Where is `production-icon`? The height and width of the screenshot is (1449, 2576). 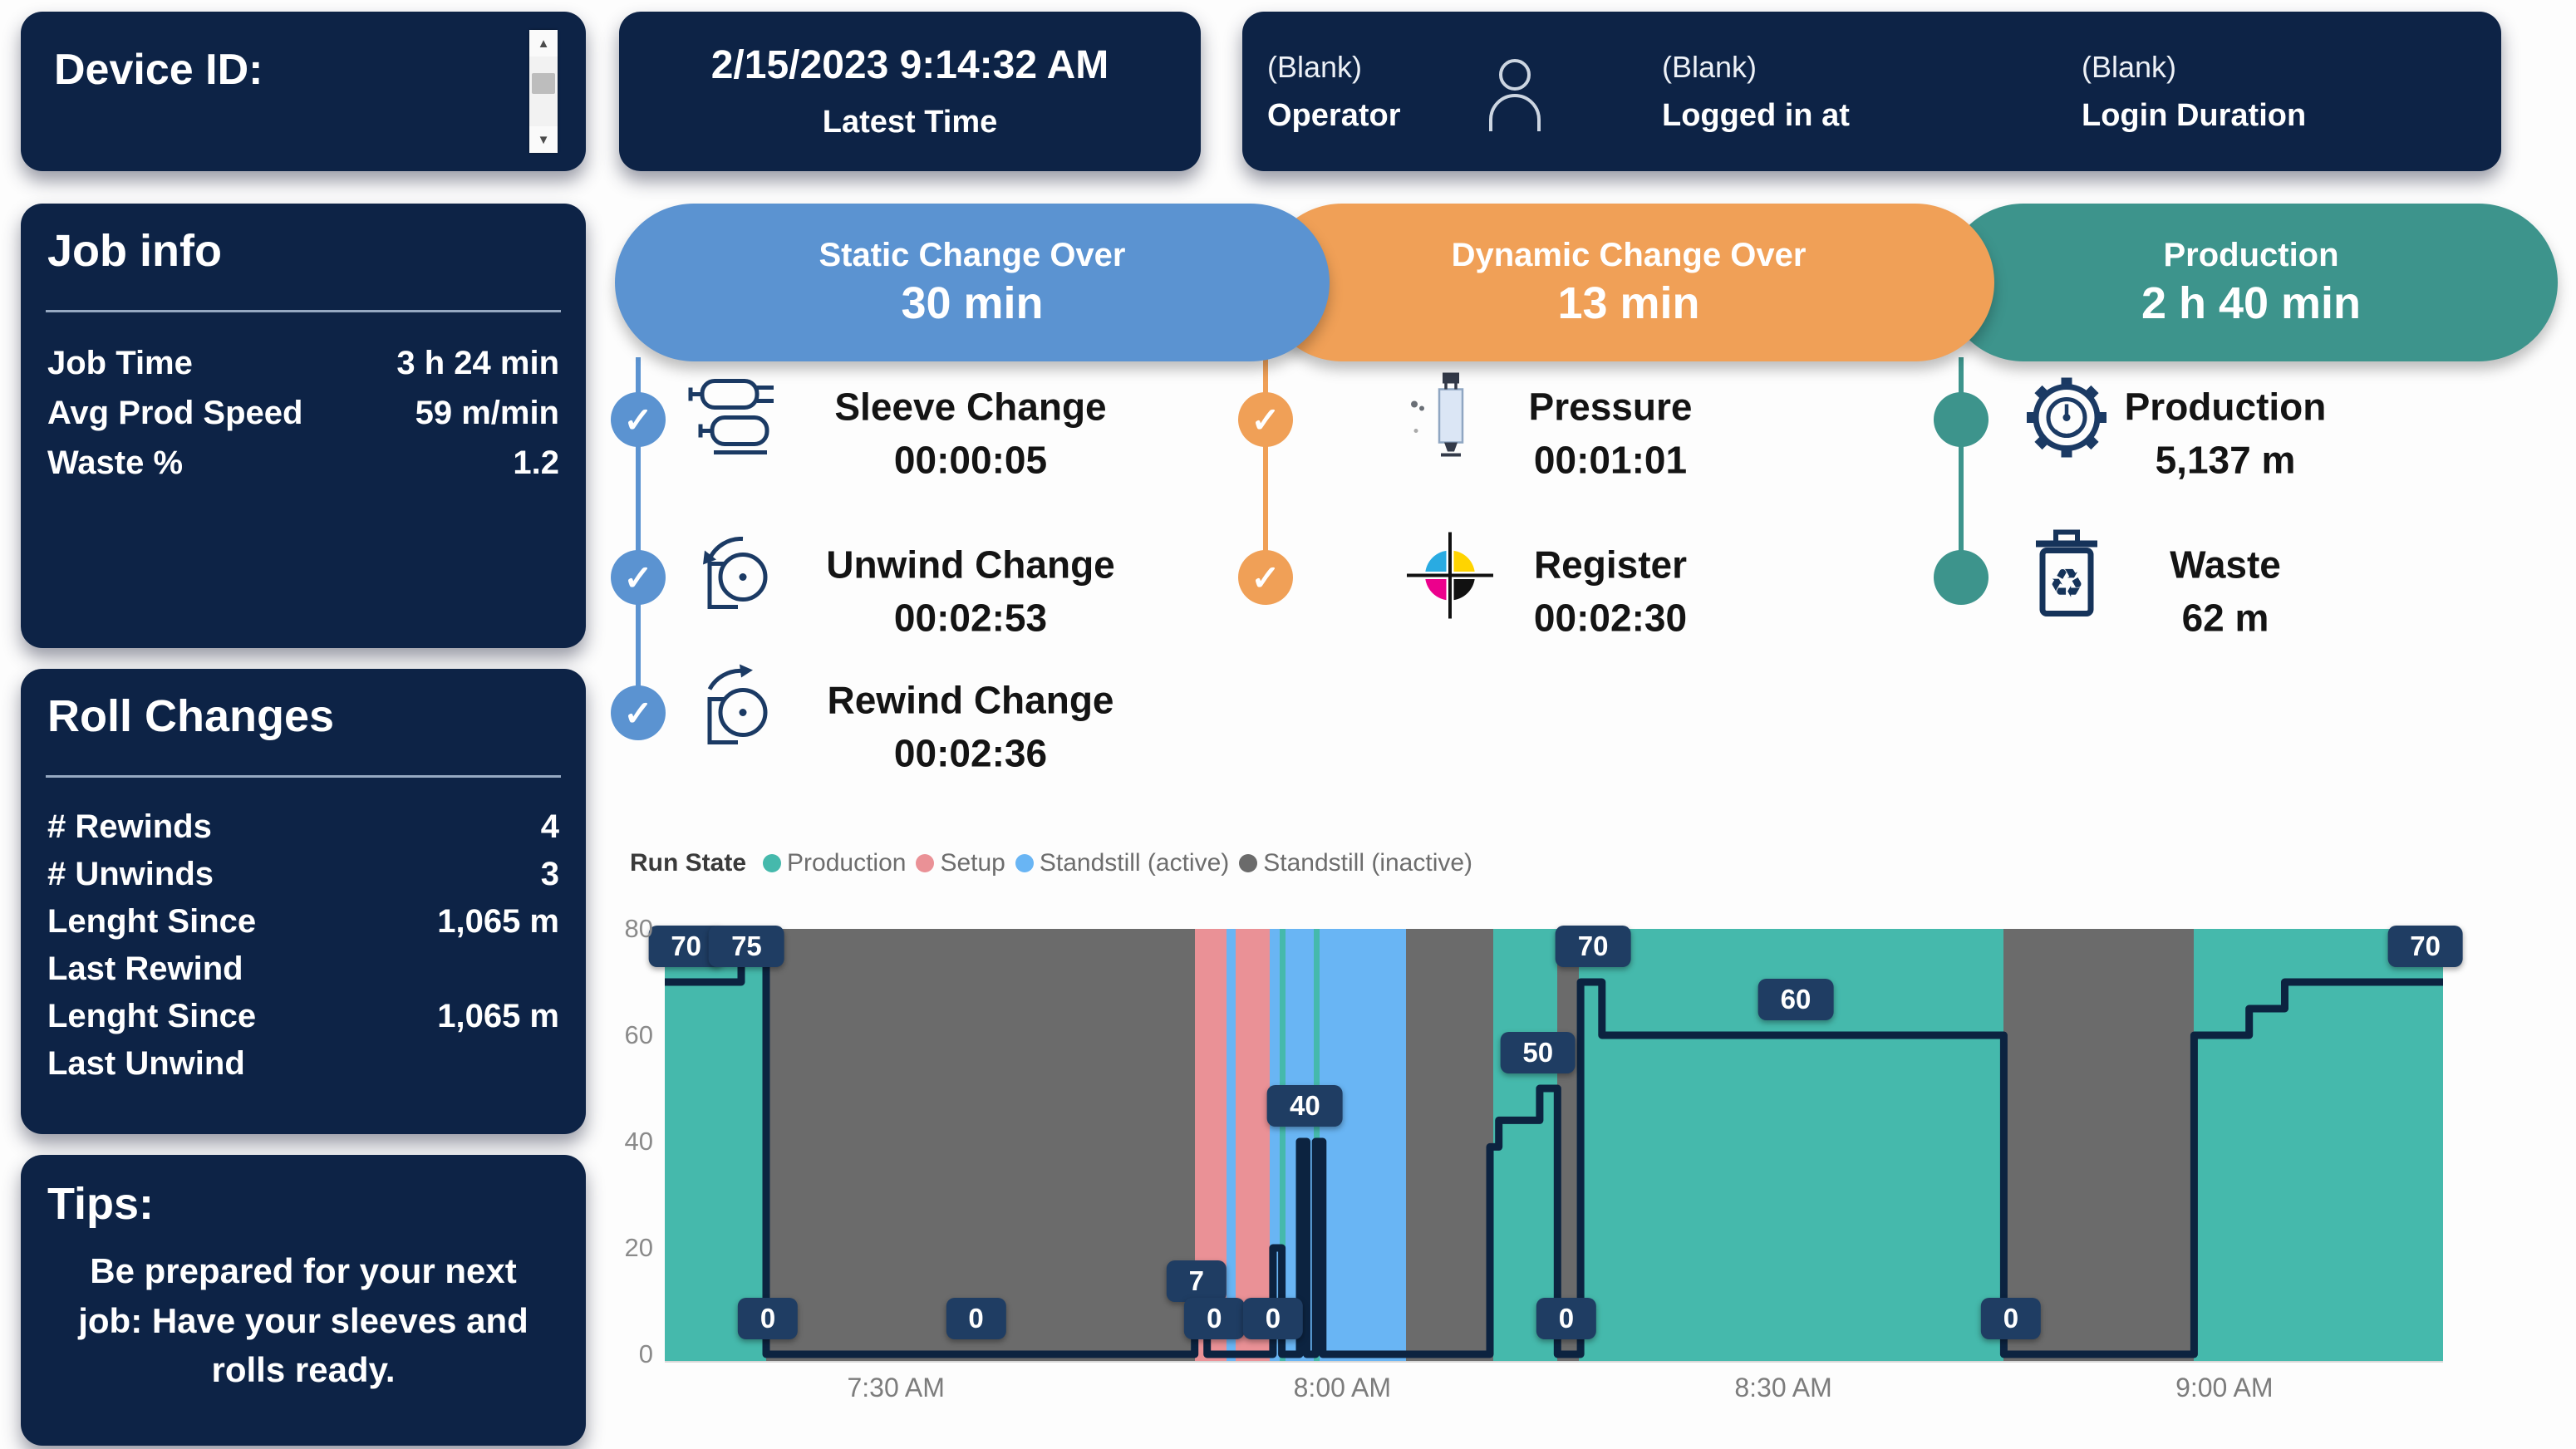
production-icon is located at coordinates (2066, 420).